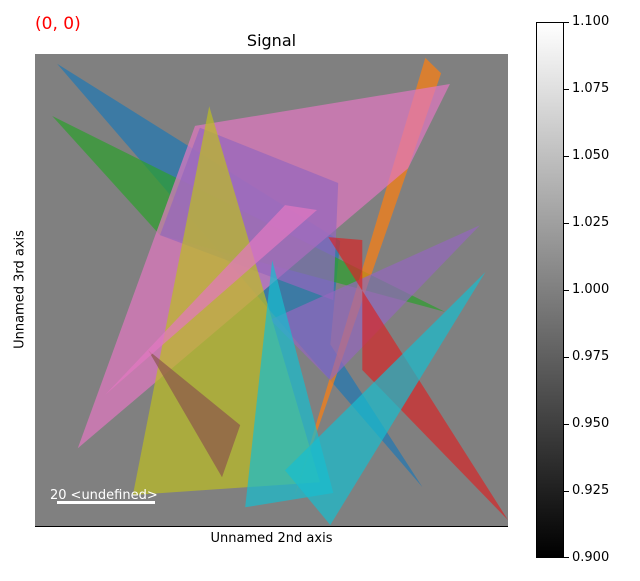 The height and width of the screenshot is (581, 640). I want to click on chart-title: Signal, so click(271, 40).